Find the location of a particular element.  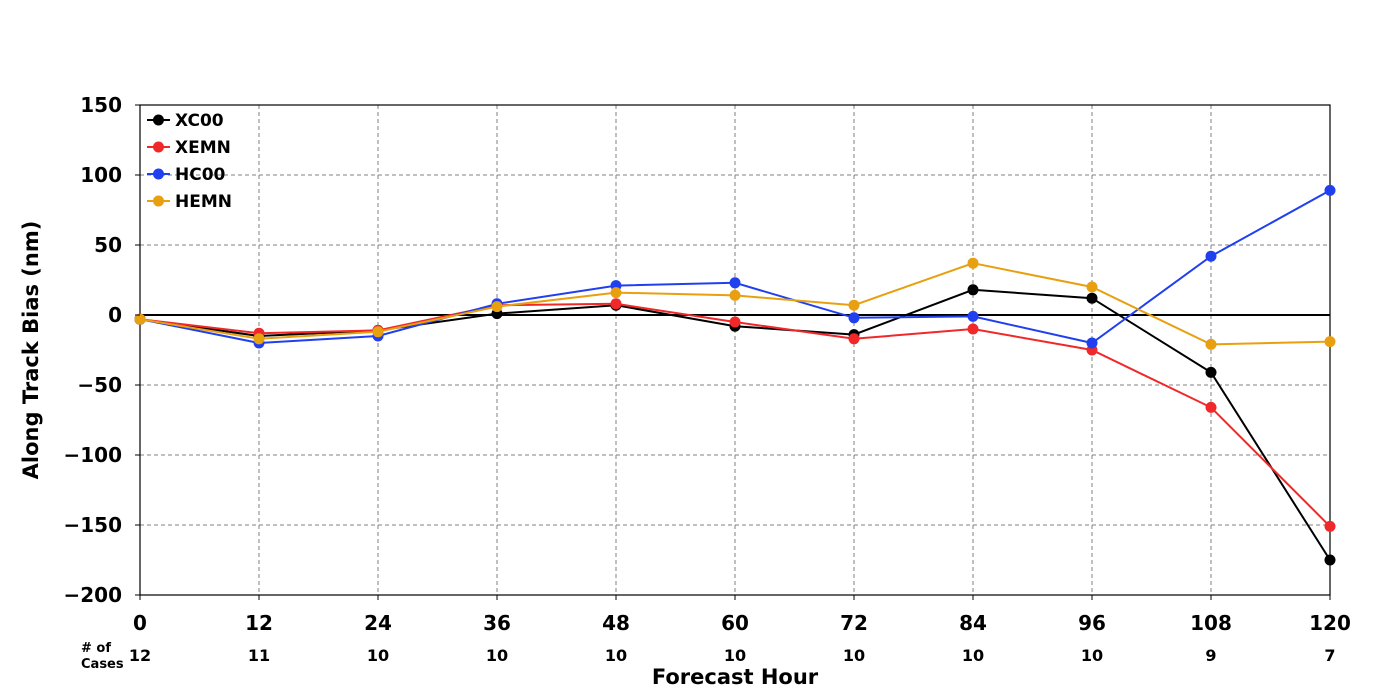

y-axis-ticks: 150 100 50 0 −50 −100 −150 −200 is located at coordinates (101, 350).